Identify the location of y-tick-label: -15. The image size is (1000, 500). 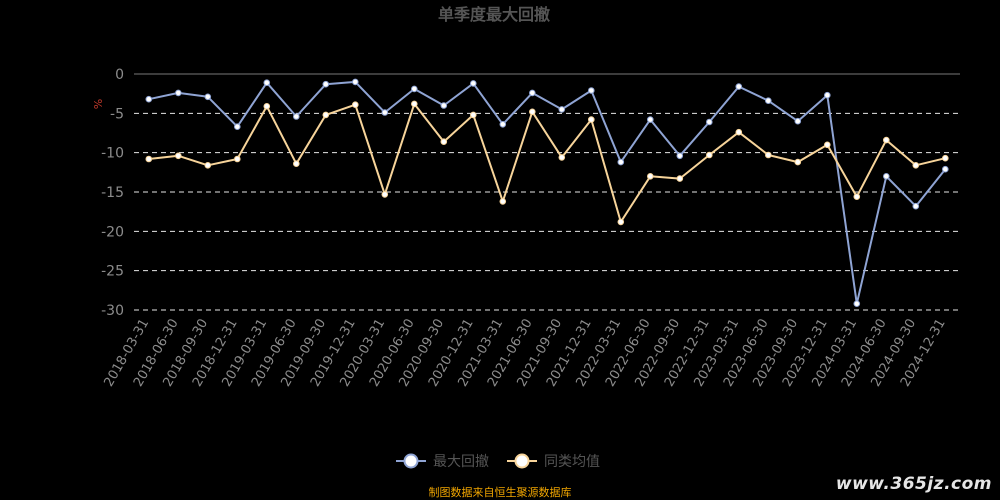
(112, 193).